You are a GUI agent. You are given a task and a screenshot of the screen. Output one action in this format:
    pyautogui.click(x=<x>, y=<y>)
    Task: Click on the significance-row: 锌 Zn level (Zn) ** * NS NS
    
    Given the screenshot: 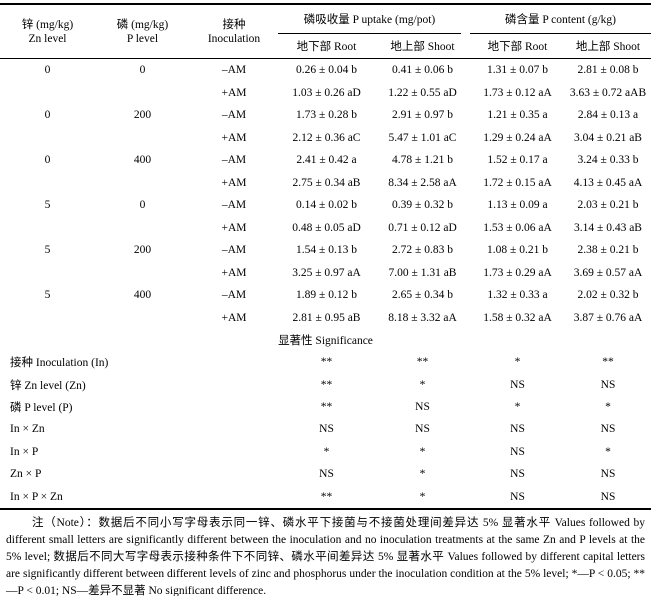 What is the action you would take?
    pyautogui.click(x=325, y=384)
    